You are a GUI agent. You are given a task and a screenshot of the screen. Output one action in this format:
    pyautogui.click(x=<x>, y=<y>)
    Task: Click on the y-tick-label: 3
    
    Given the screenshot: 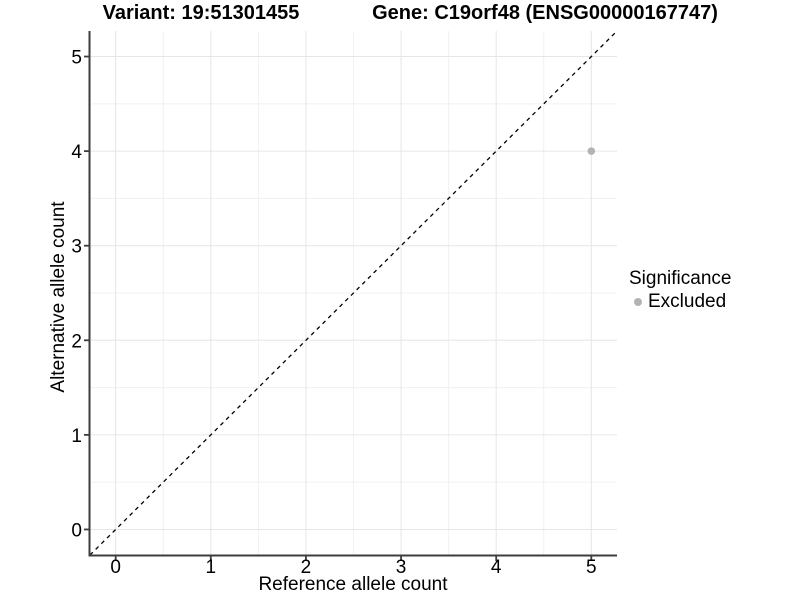 What is the action you would take?
    pyautogui.click(x=76, y=247)
    